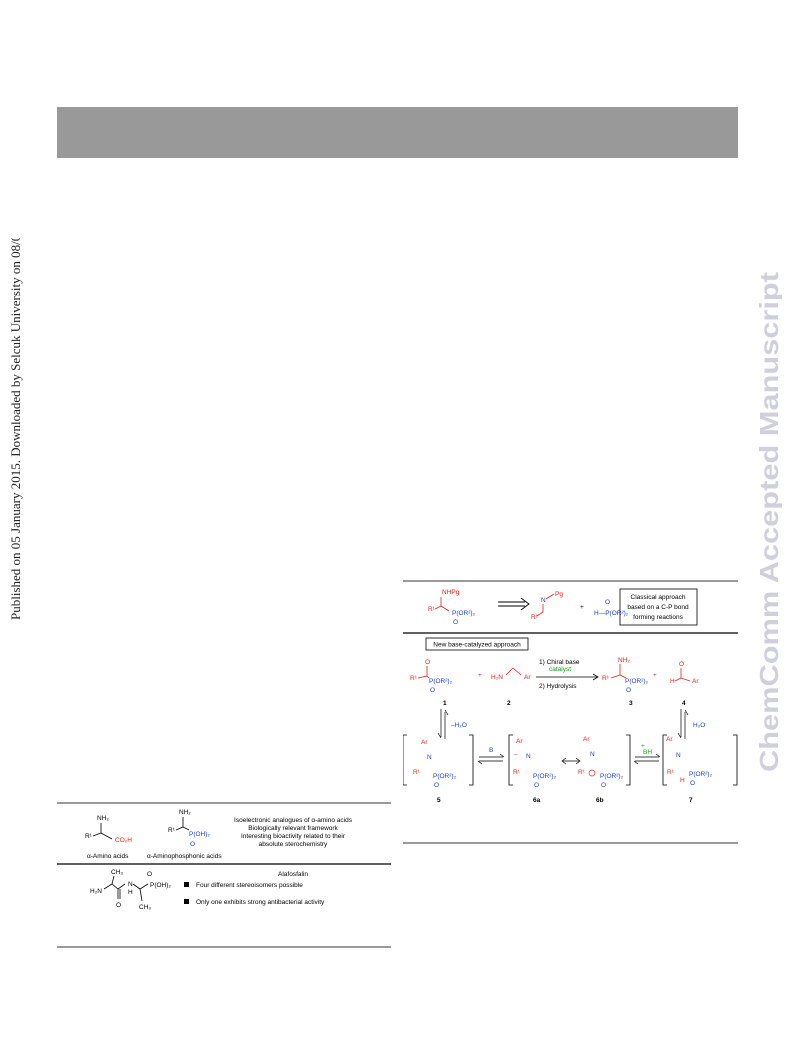  I want to click on alafosfalin-structure: CH₃ H₂N N H O O P(OH)₂ CH₃, so click(130, 890).